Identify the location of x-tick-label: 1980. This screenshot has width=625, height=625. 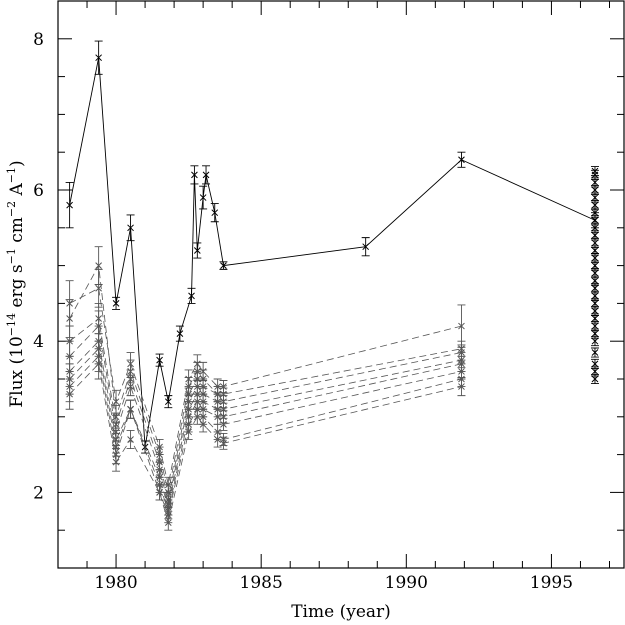
(115, 583).